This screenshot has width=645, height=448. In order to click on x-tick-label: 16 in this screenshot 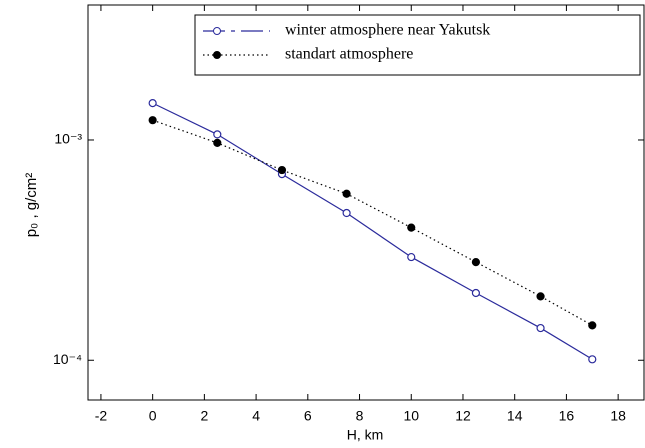, I will do `click(567, 416)`.